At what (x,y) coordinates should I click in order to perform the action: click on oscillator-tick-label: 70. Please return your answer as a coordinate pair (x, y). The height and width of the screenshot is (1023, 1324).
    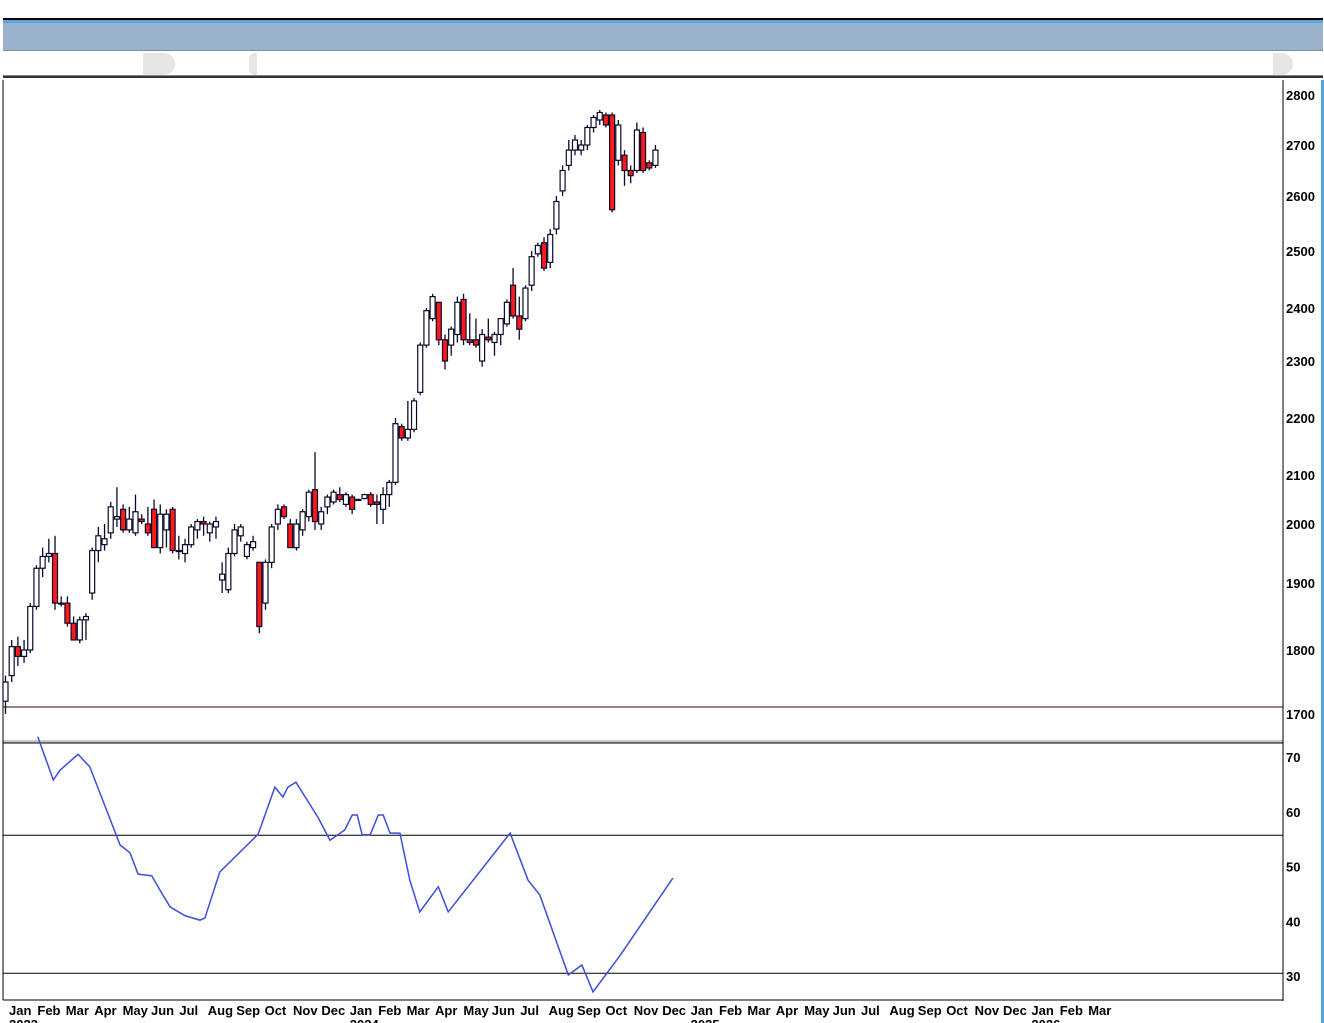
    Looking at the image, I should click on (1293, 757).